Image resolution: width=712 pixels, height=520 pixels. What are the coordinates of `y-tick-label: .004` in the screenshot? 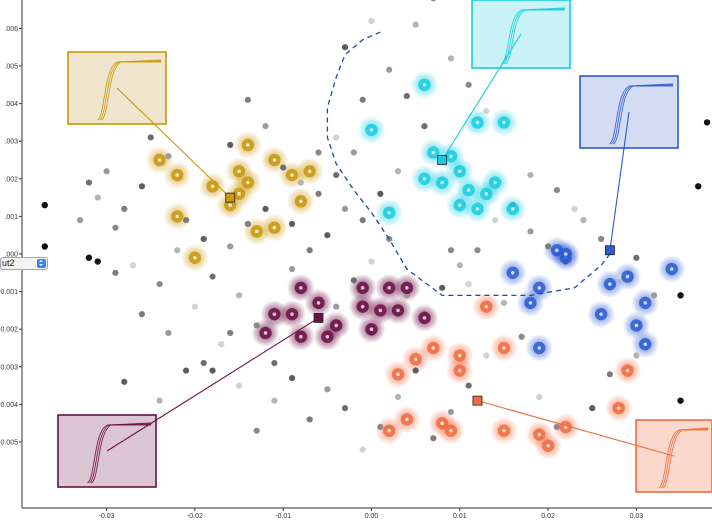 It's located at (11, 104).